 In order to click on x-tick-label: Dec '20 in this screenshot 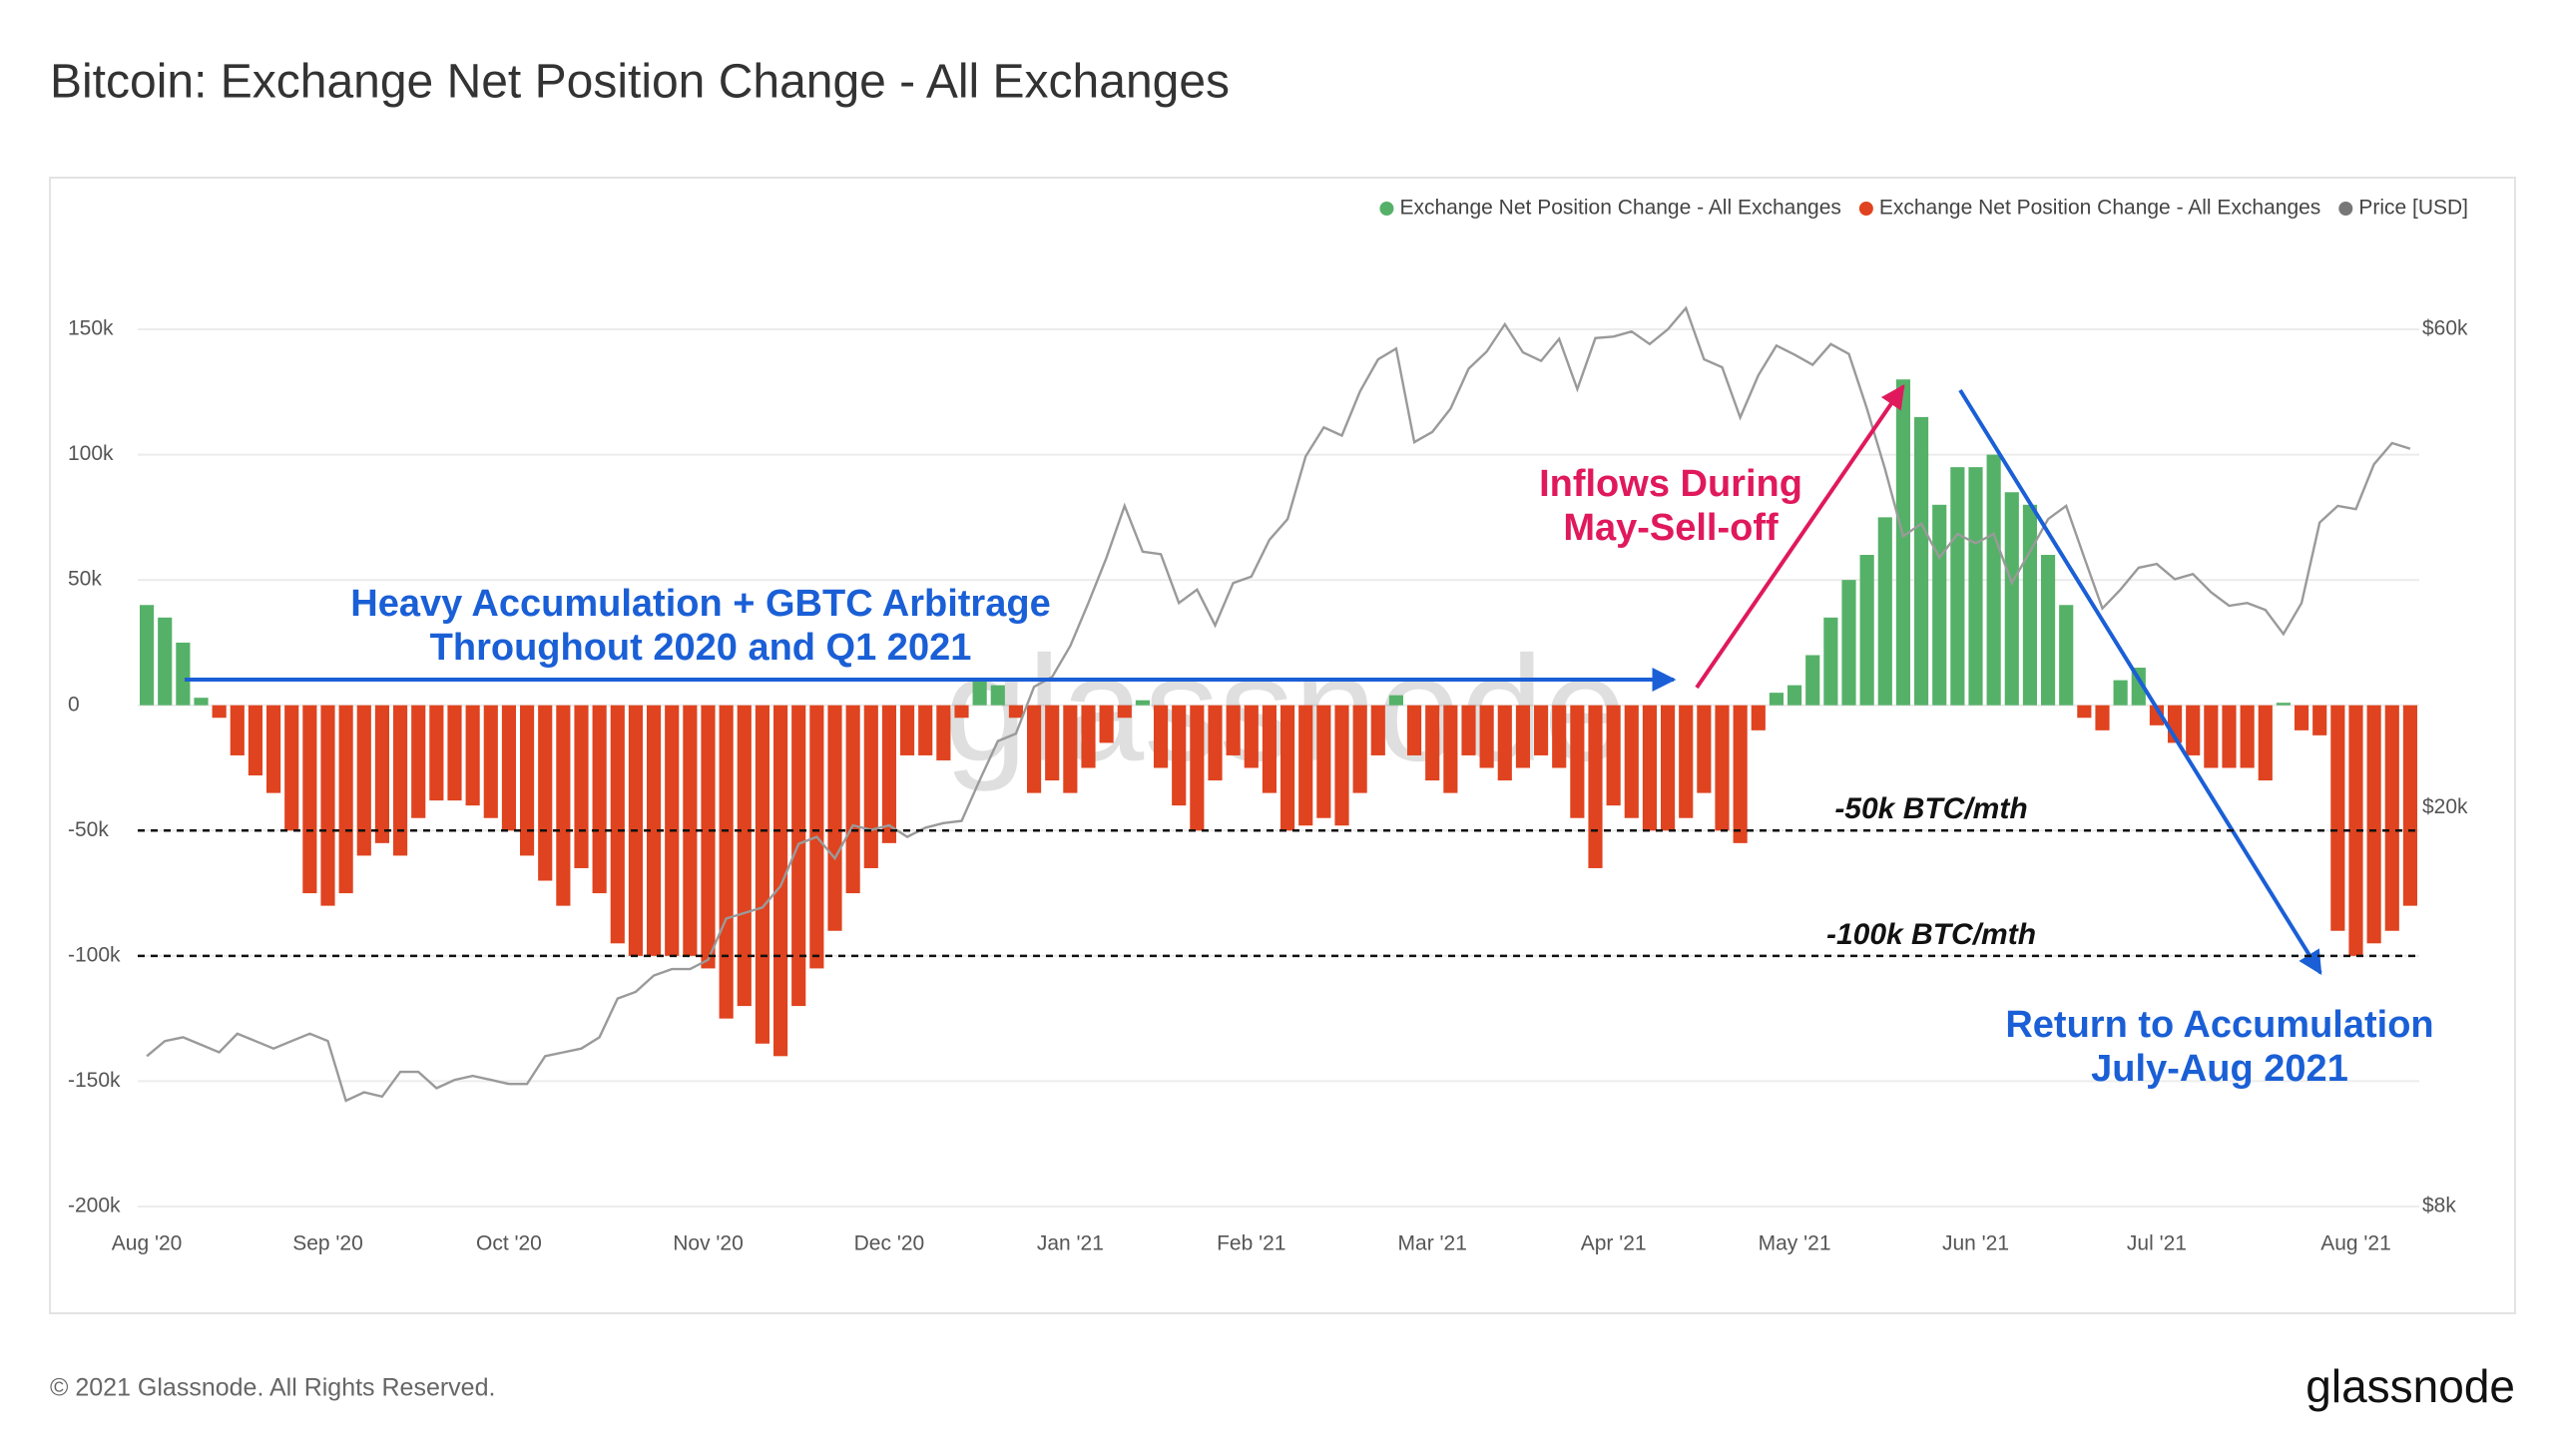, I will do `click(889, 1243)`.